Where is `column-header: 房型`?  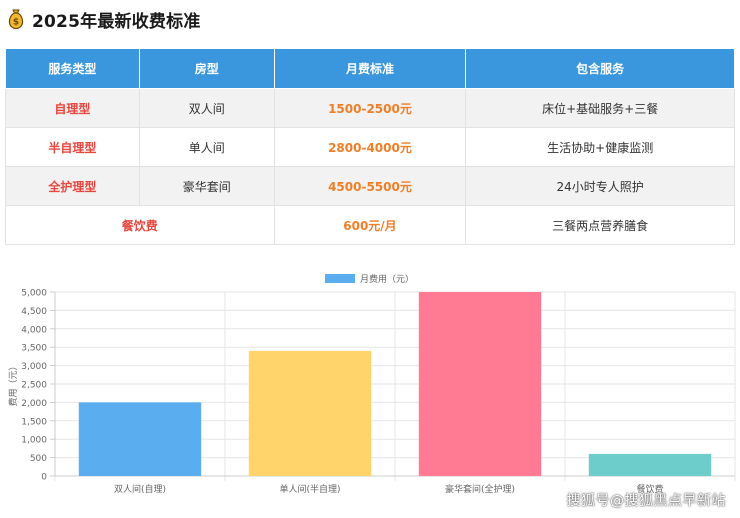 column-header: 房型 is located at coordinates (206, 68).